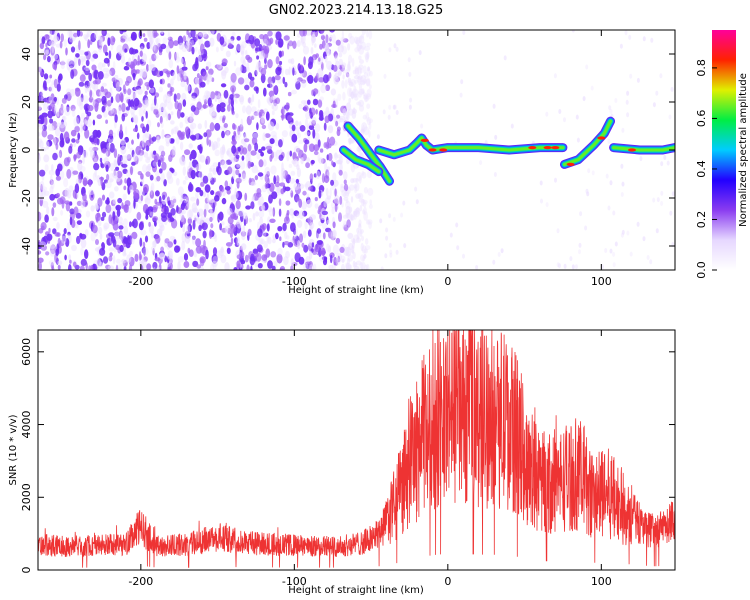 The width and height of the screenshot is (750, 600). I want to click on snr-ytick-label: 0, so click(26, 570).